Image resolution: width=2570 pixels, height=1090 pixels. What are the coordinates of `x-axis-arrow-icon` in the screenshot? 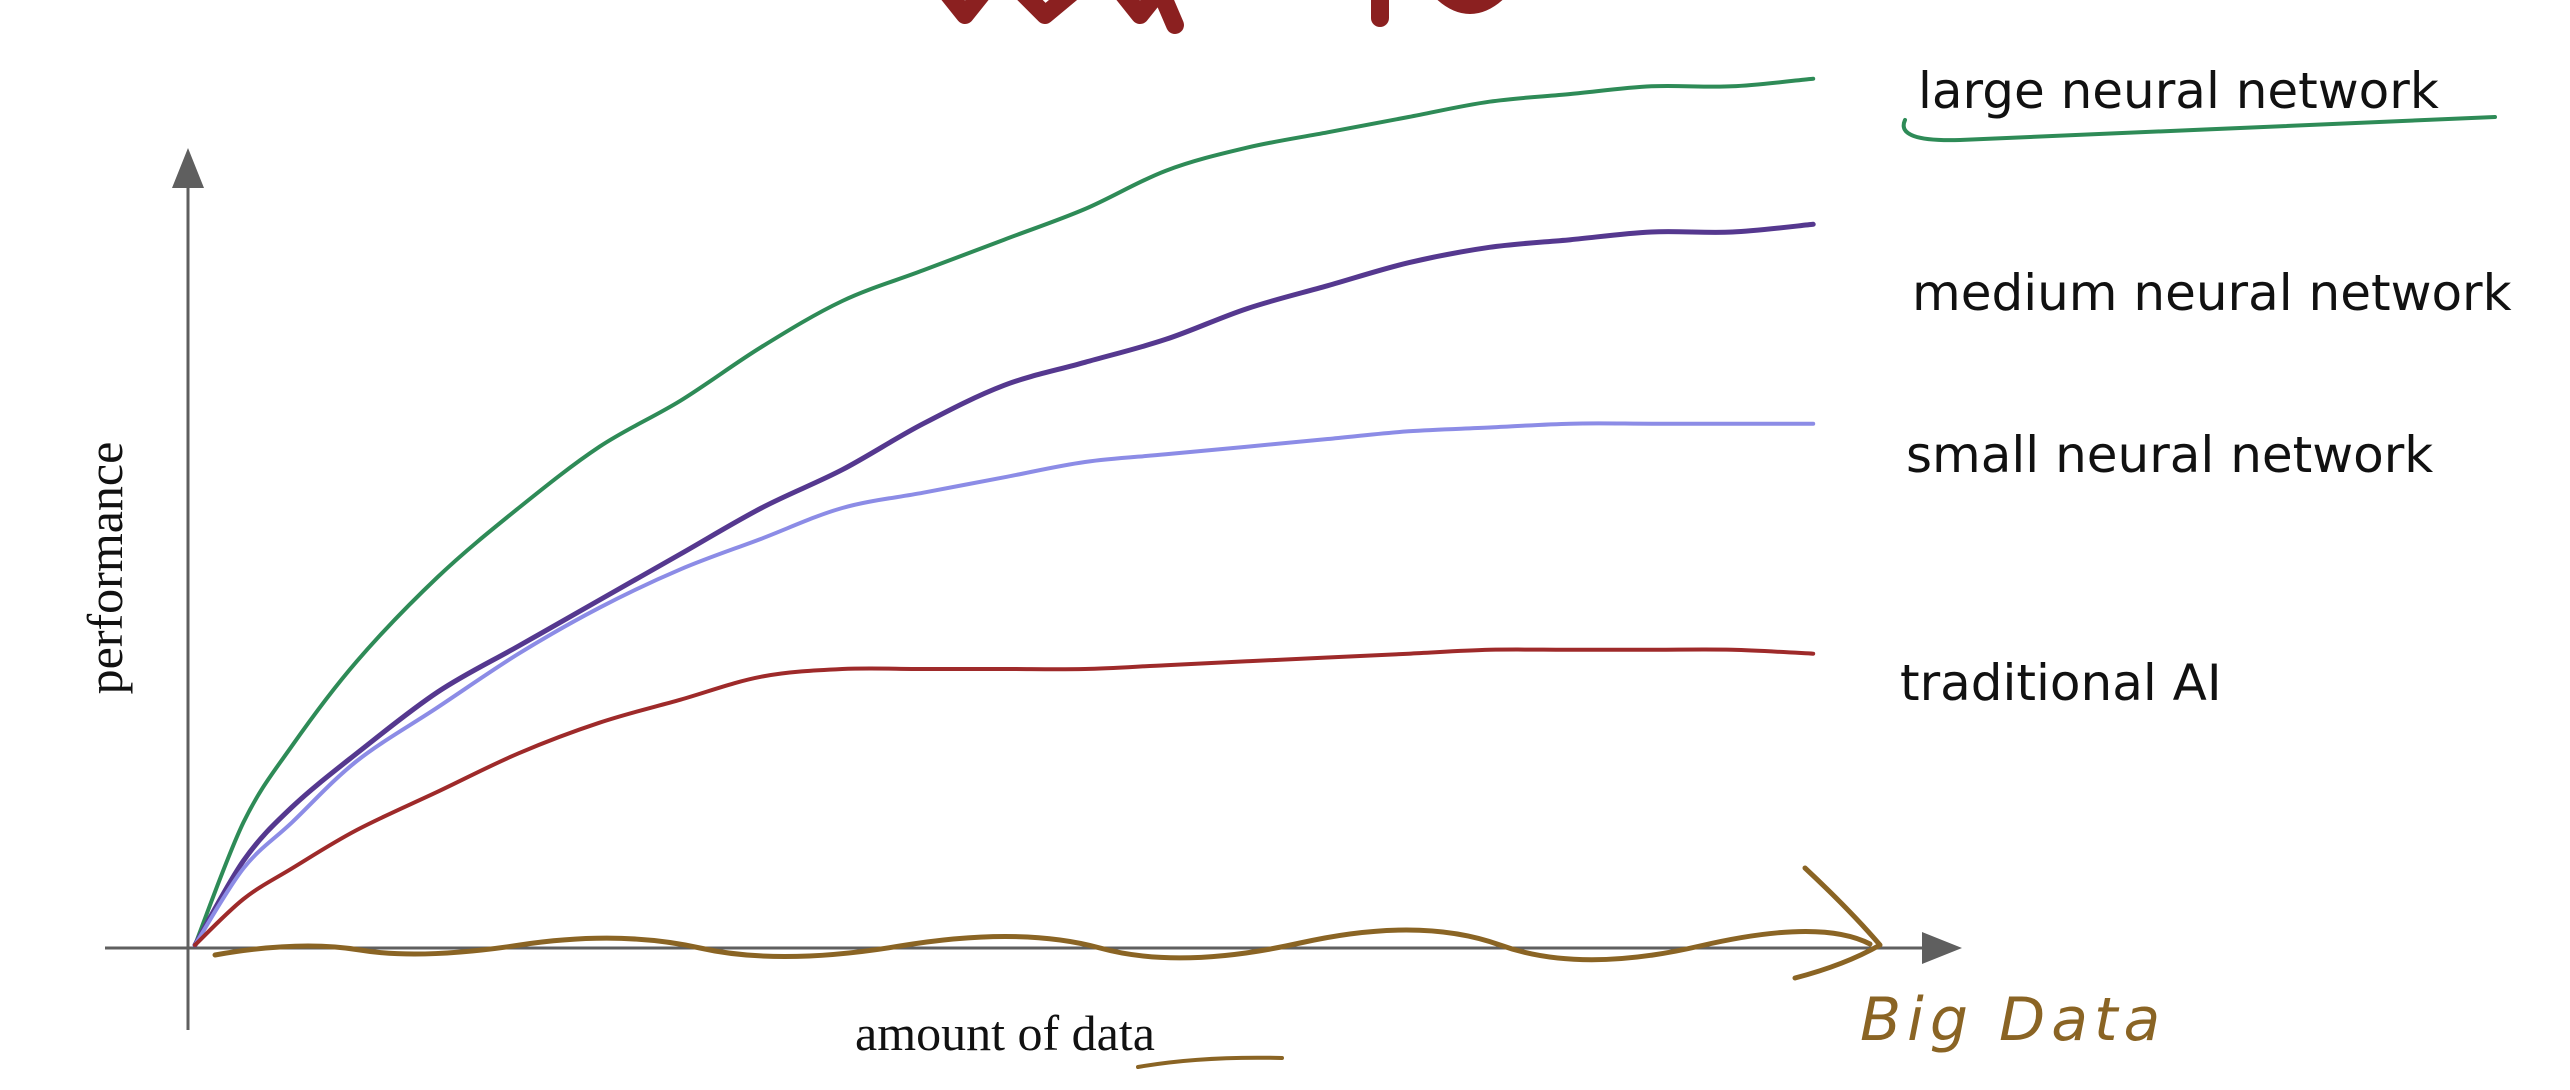 It's located at (1942, 948).